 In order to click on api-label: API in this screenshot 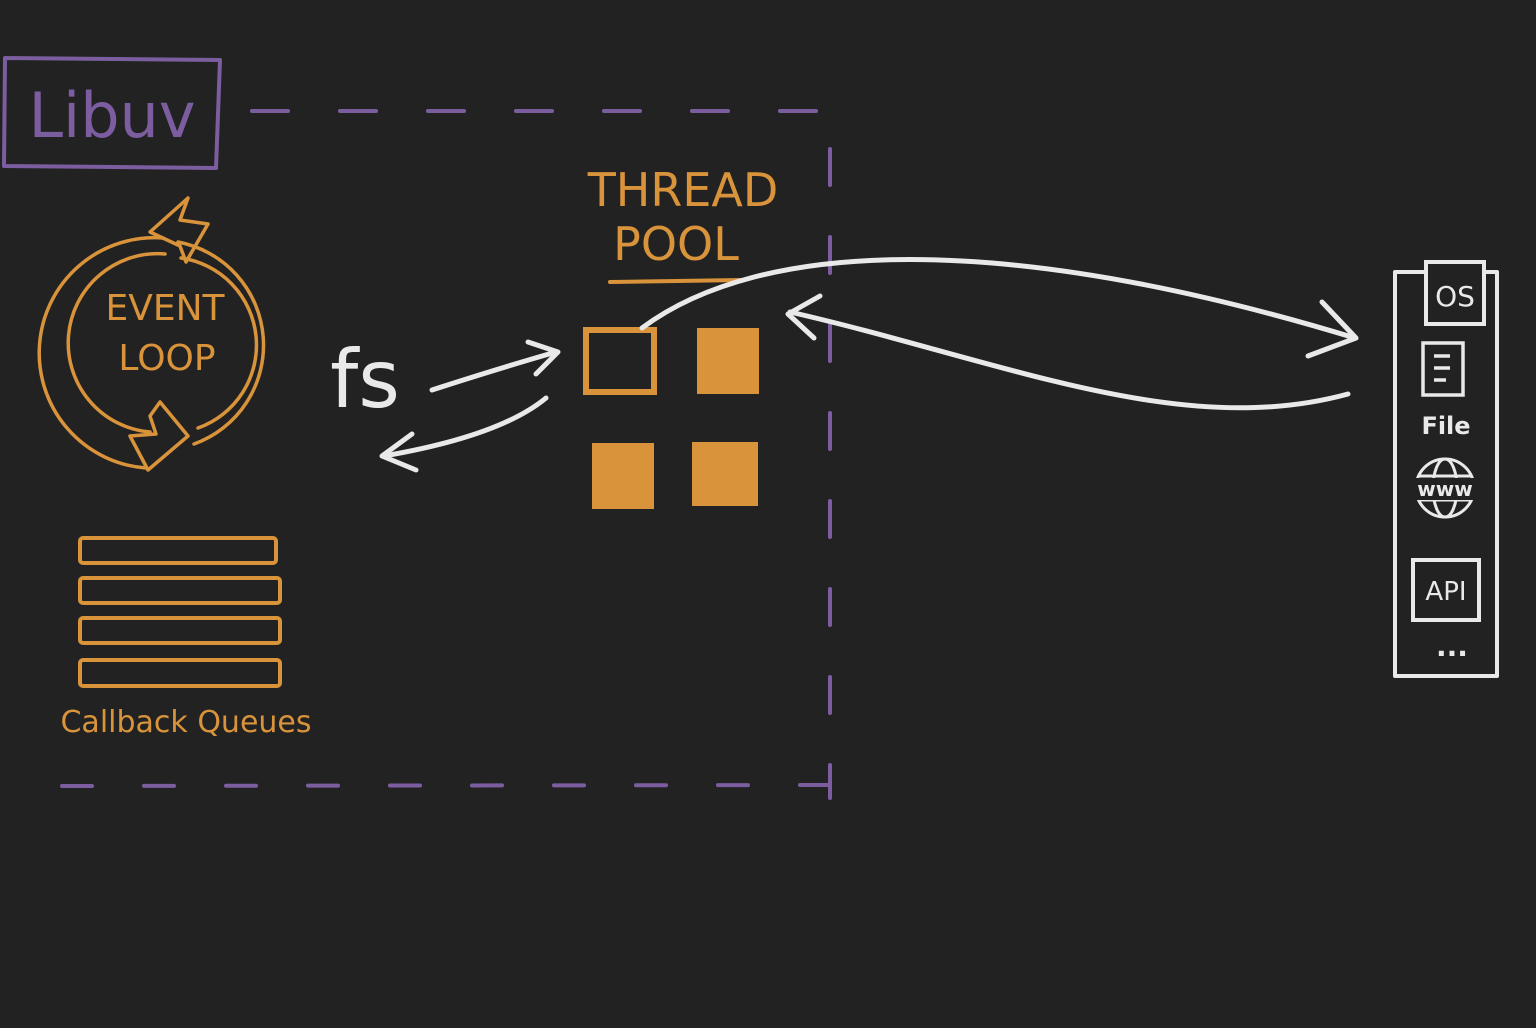, I will do `click(1445, 592)`.